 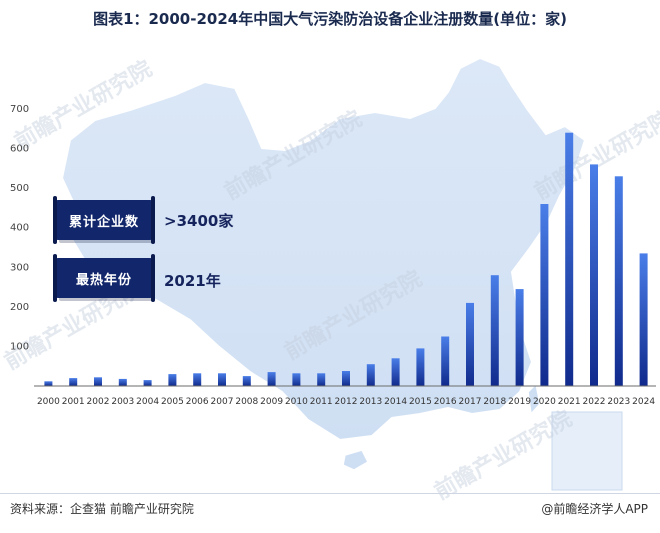 What do you see at coordinates (48, 383) in the screenshot?
I see `bar-2000` at bounding box center [48, 383].